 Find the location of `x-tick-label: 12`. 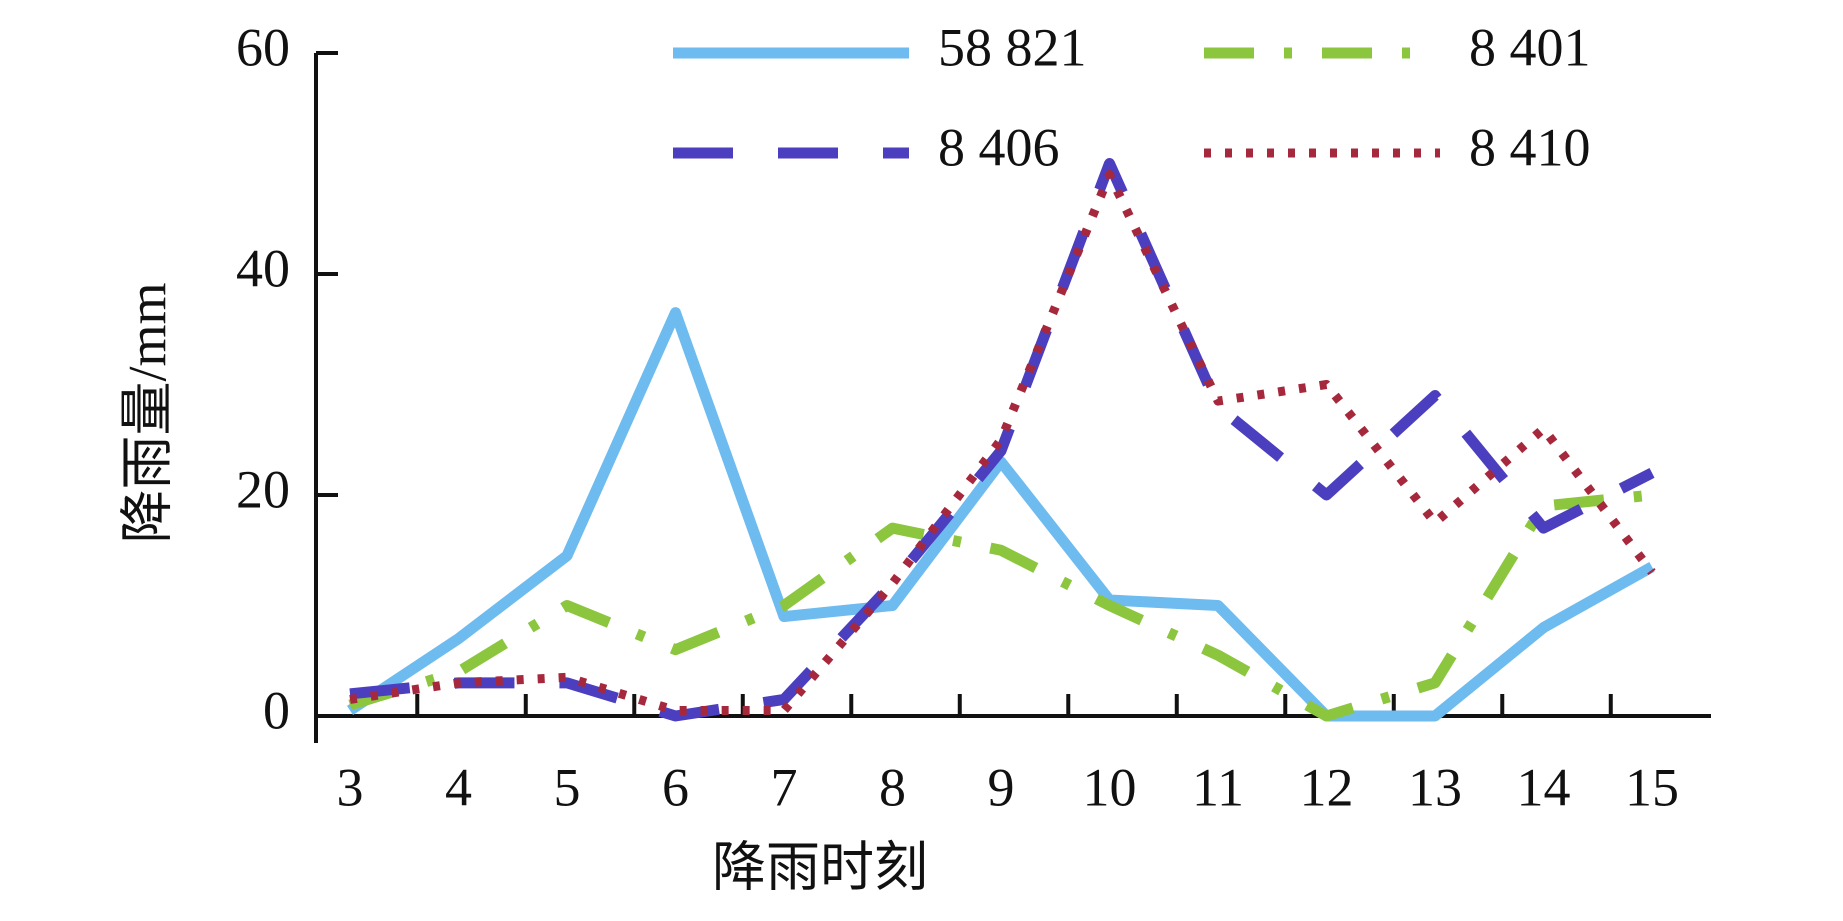

x-tick-label: 12 is located at coordinates (1327, 787).